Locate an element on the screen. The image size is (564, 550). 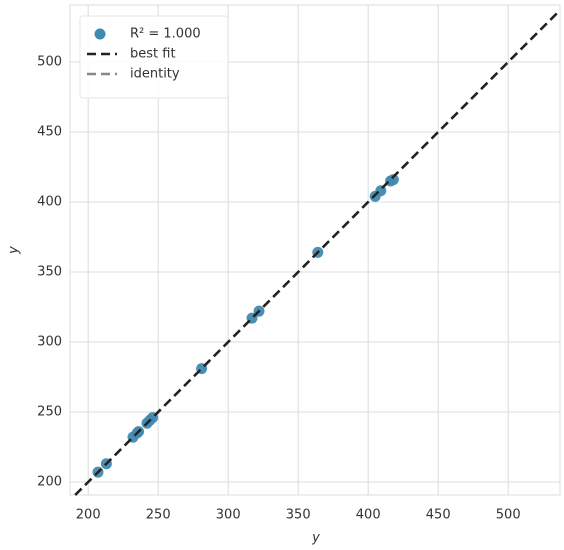
x-tick-label: 300 is located at coordinates (228, 515).